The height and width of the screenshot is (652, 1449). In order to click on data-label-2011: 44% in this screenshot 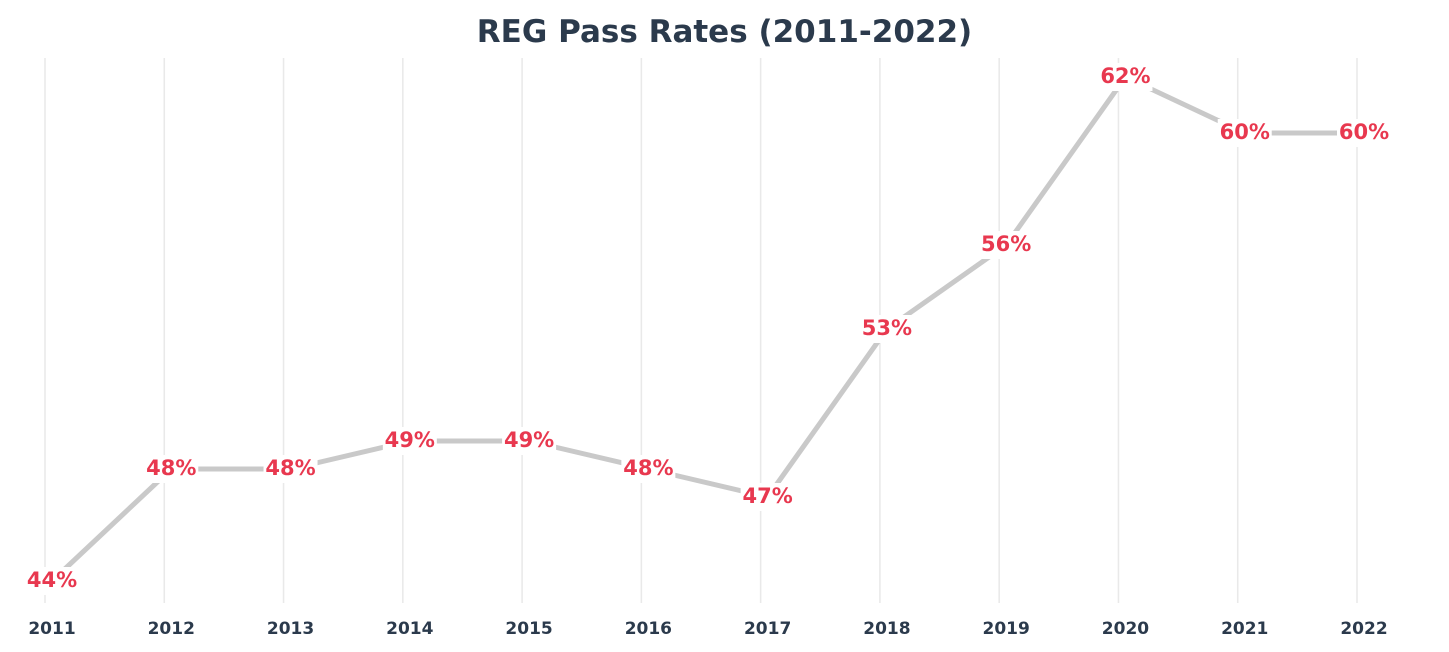, I will do `click(52, 580)`.